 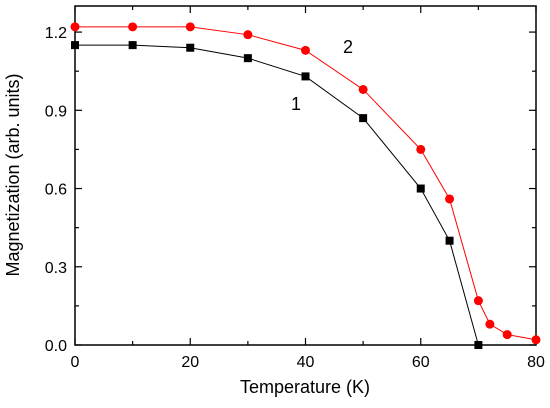 I want to click on y-tick-label: 0.9, so click(x=56, y=111).